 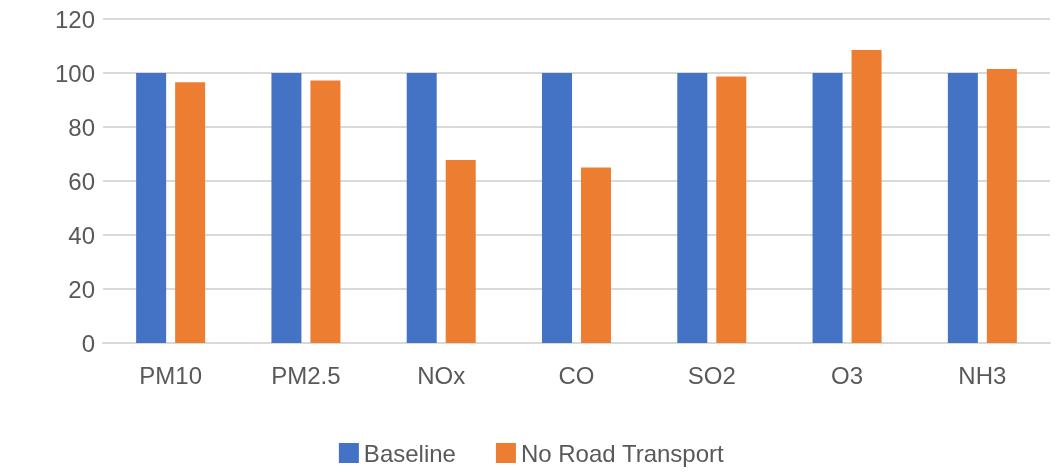 I want to click on legend-label: No Road Transport, so click(x=622, y=453).